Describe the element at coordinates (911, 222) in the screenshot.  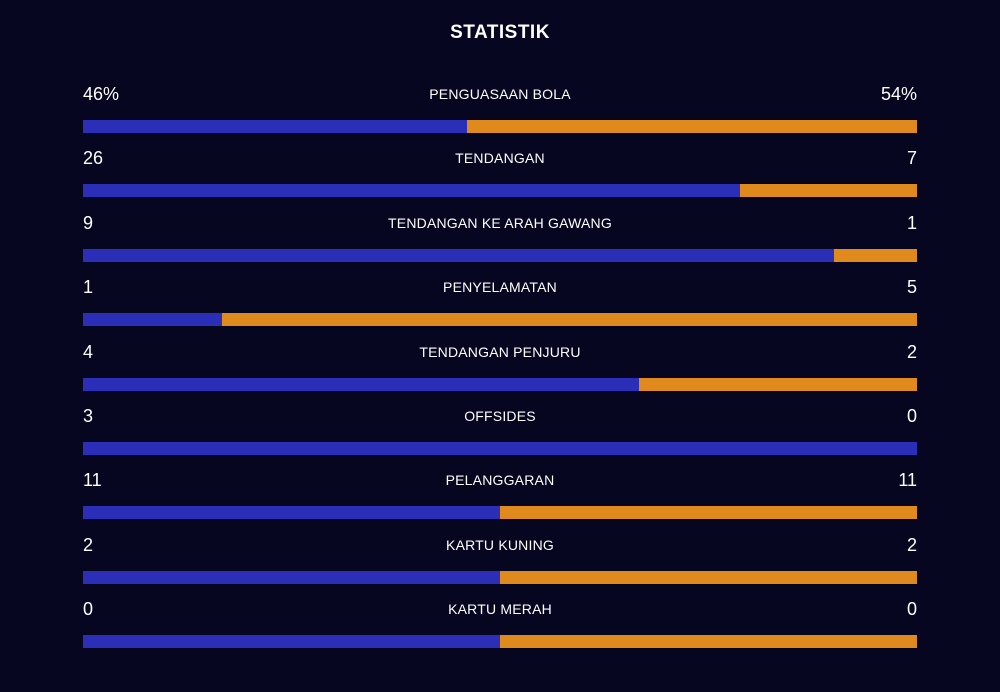
I see `away-value: 1` at that location.